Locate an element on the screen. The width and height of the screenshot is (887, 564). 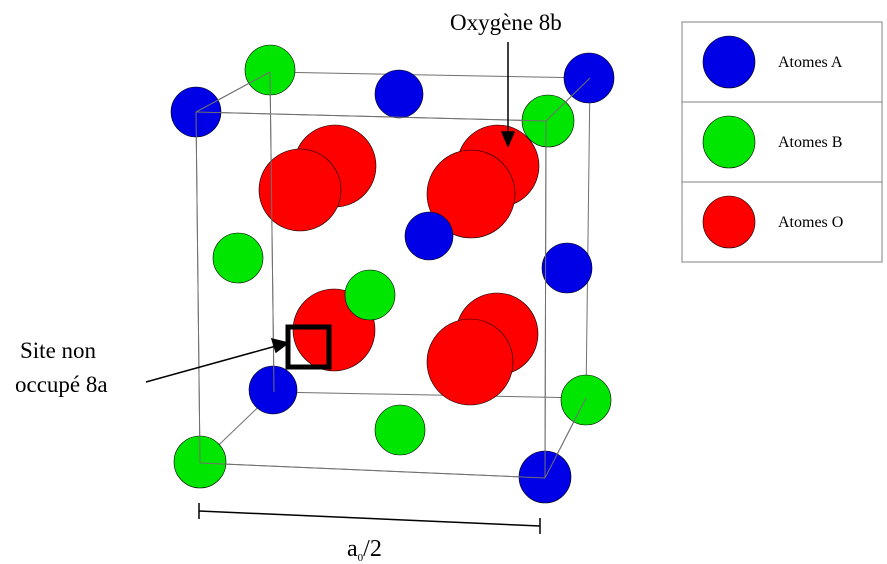
oxygen-site-label: Oxygène 8b is located at coordinates (506, 22).